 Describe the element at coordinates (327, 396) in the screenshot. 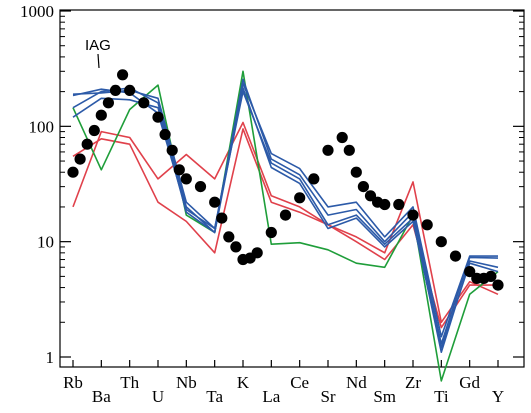

I see `x-tick-label-sr: Sr` at that location.